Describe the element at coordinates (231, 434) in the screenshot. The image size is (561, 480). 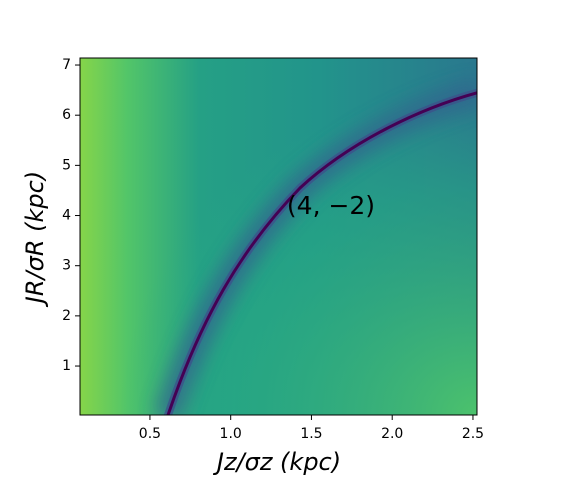
I see `x-tick-label: 1.0` at that location.